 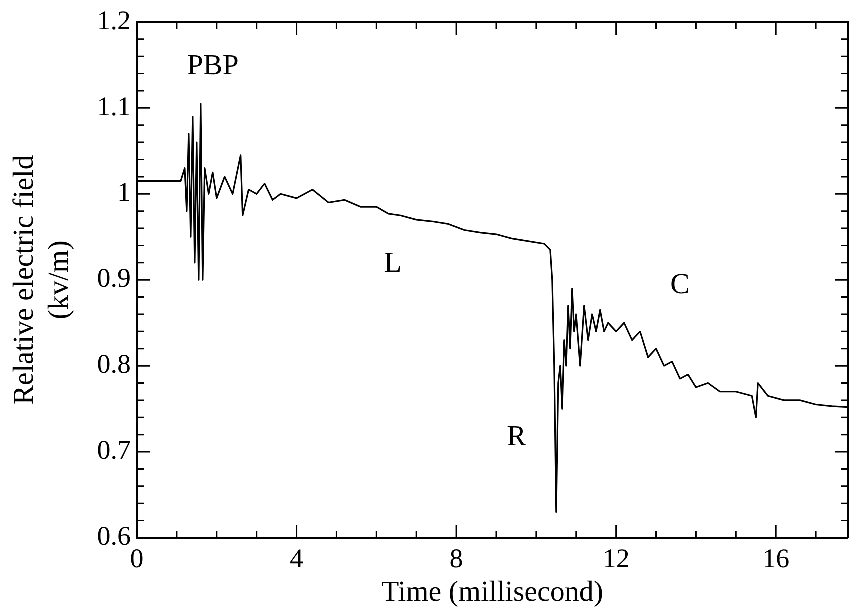 I want to click on x-tick-label: 4, so click(x=297, y=558).